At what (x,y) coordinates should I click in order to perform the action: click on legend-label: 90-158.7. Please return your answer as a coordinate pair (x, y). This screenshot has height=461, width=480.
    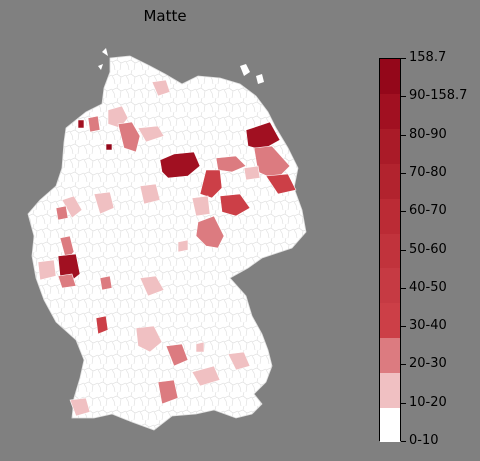
    Looking at the image, I should click on (438, 96).